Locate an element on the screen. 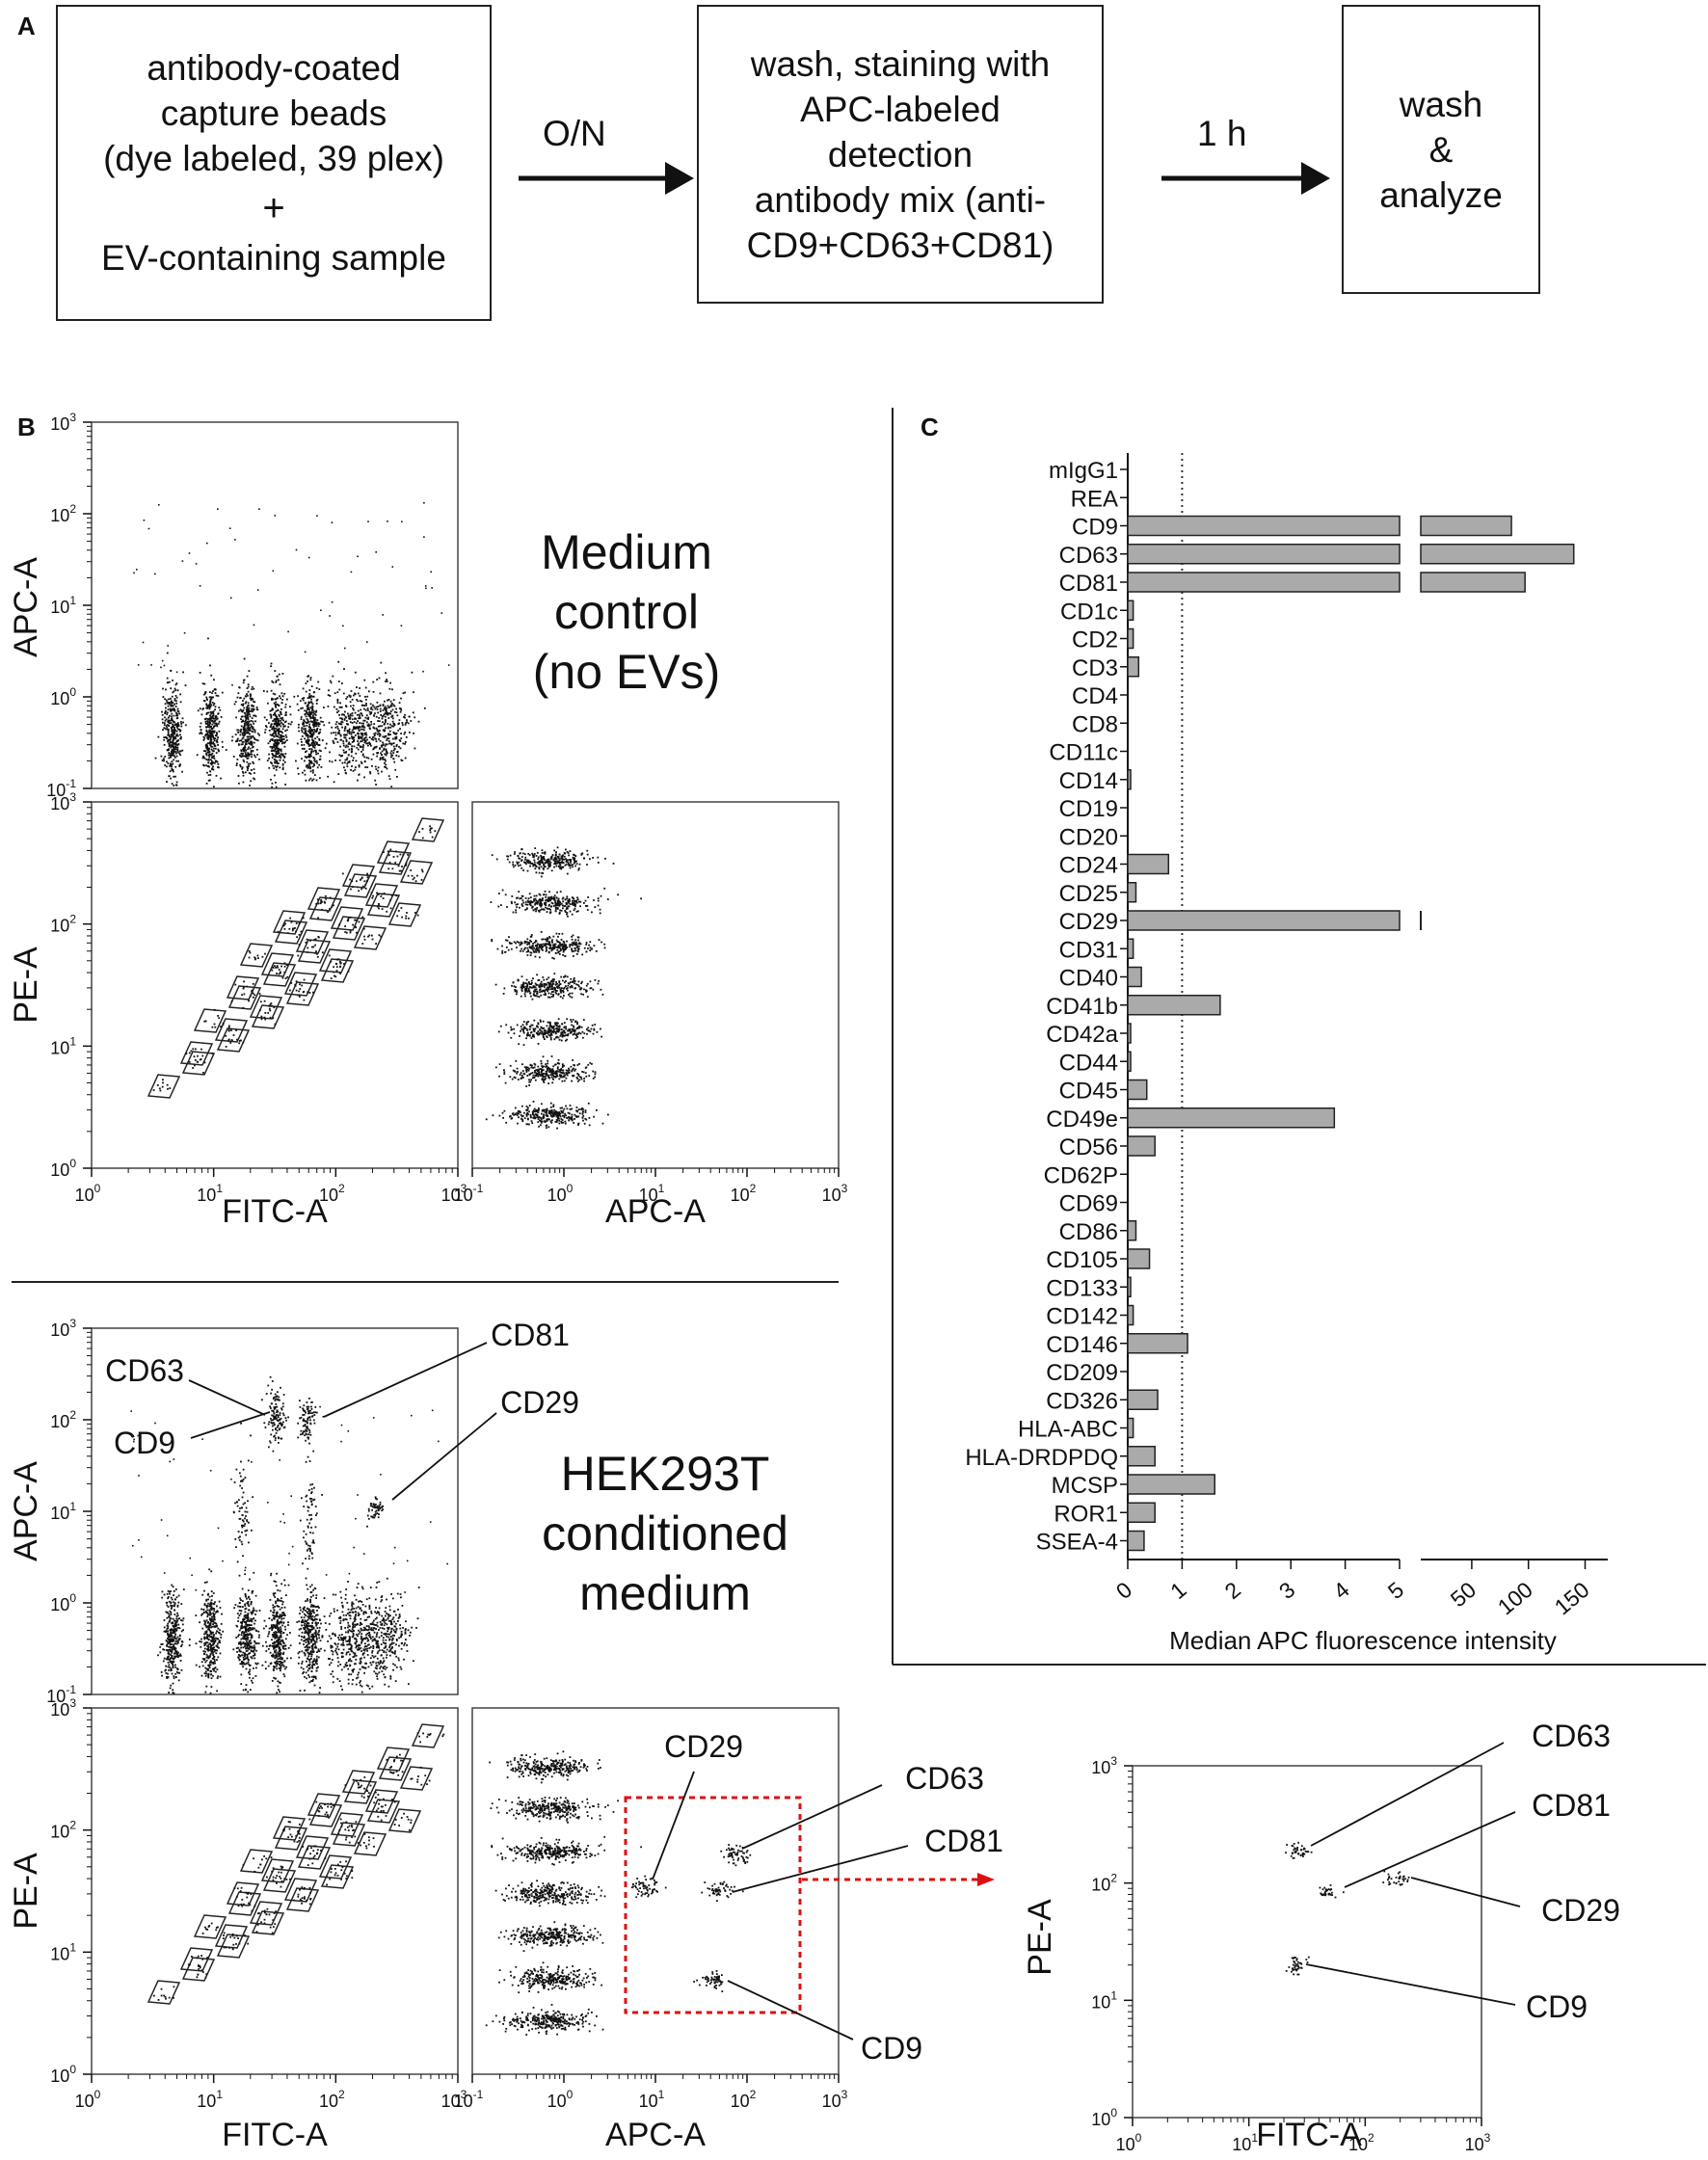 The height and width of the screenshot is (2160, 1708). bar-cd56 is located at coordinates (1142, 1146).